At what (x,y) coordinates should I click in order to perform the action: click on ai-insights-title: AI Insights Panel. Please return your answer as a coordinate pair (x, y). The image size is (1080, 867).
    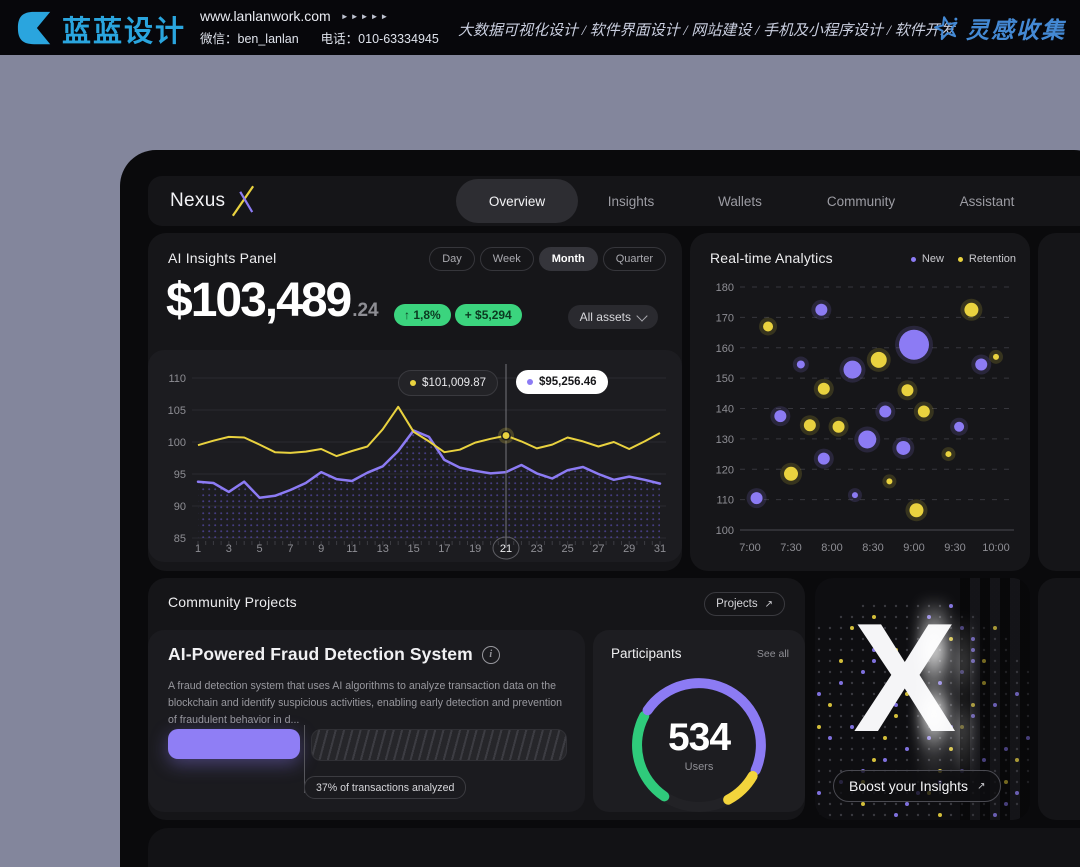
    Looking at the image, I should click on (222, 258).